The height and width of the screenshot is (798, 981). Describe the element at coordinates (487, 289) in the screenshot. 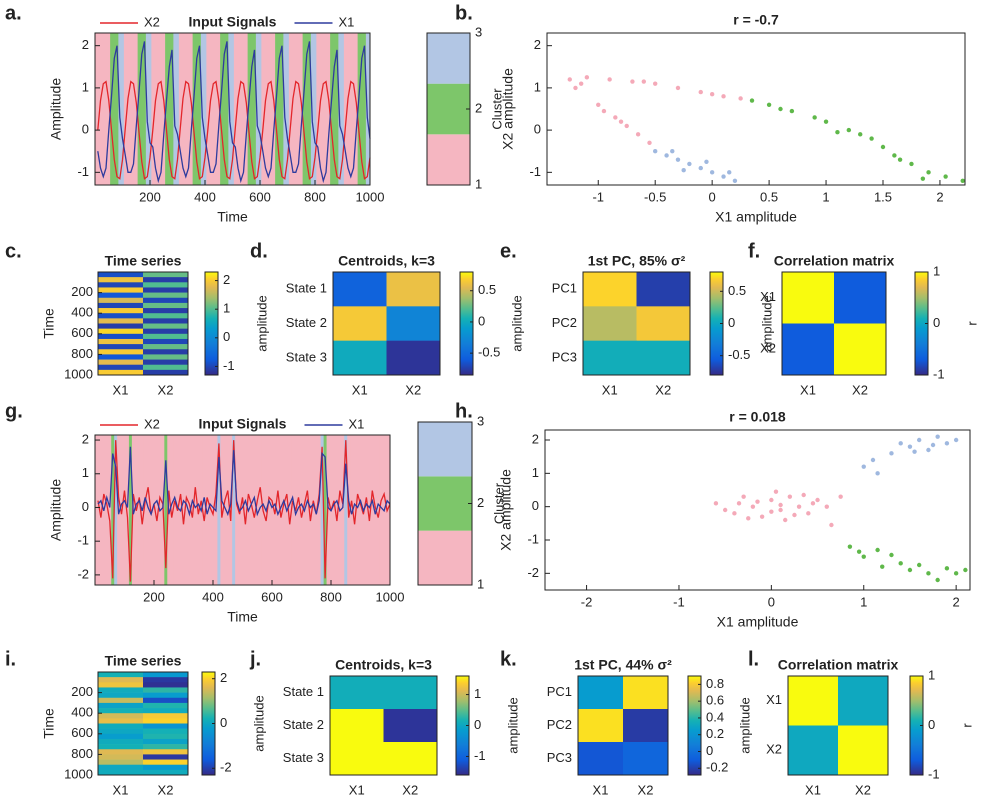

I see `colorbar-tick-label: 0.5` at that location.